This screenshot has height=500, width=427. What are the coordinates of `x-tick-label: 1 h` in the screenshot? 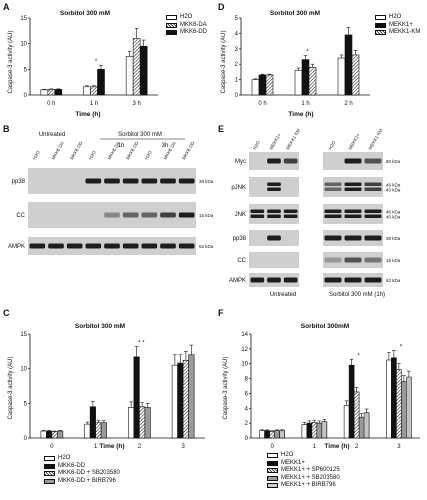 It's located at (94, 104).